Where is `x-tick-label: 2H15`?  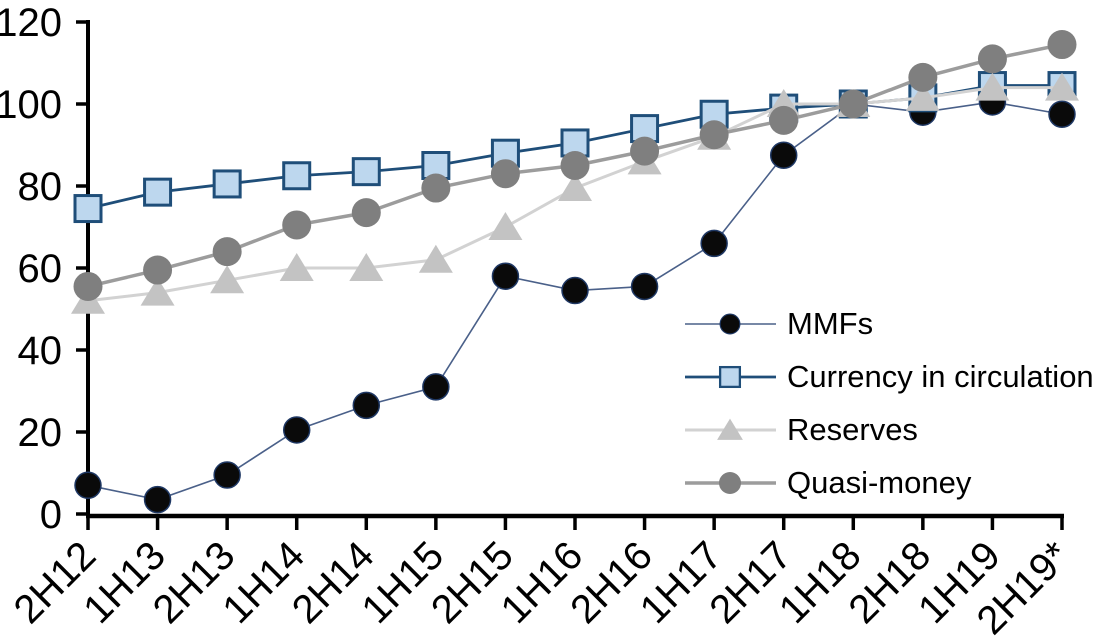 x-tick-label: 2H15 is located at coordinates (472, 582).